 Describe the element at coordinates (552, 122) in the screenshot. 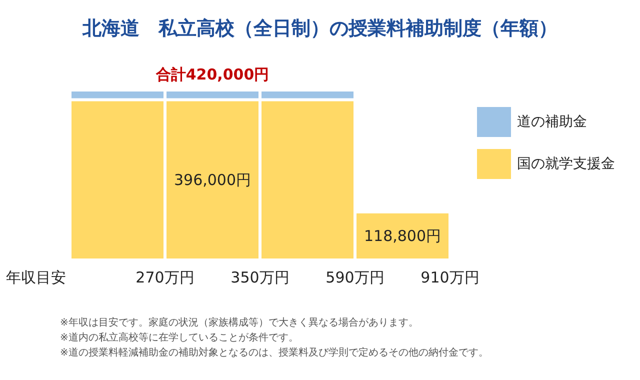

I see `legend-label: 道の補助金` at that location.